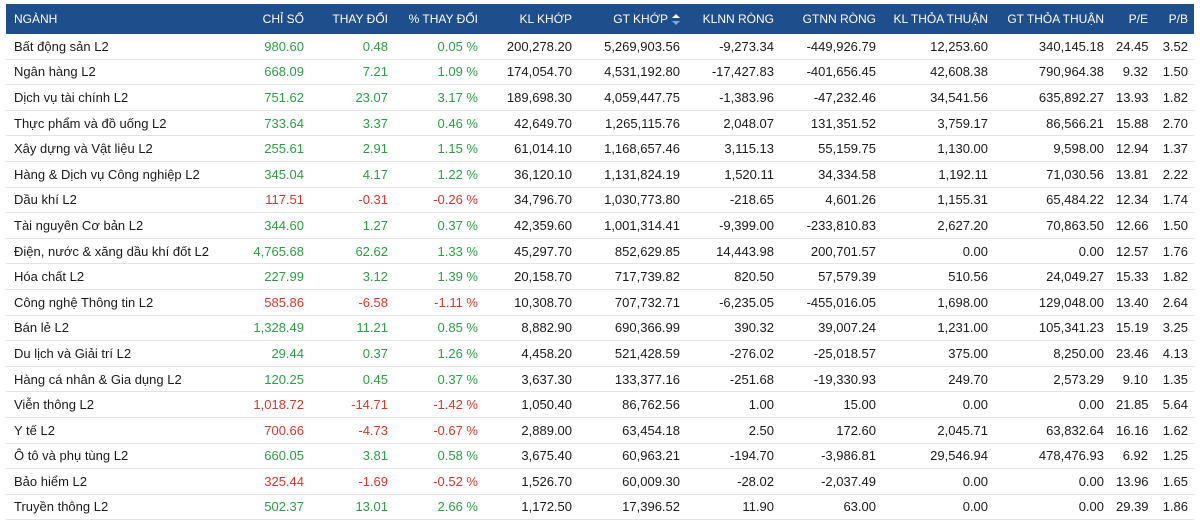  I want to click on pb-value: 1.82, so click(1174, 97).